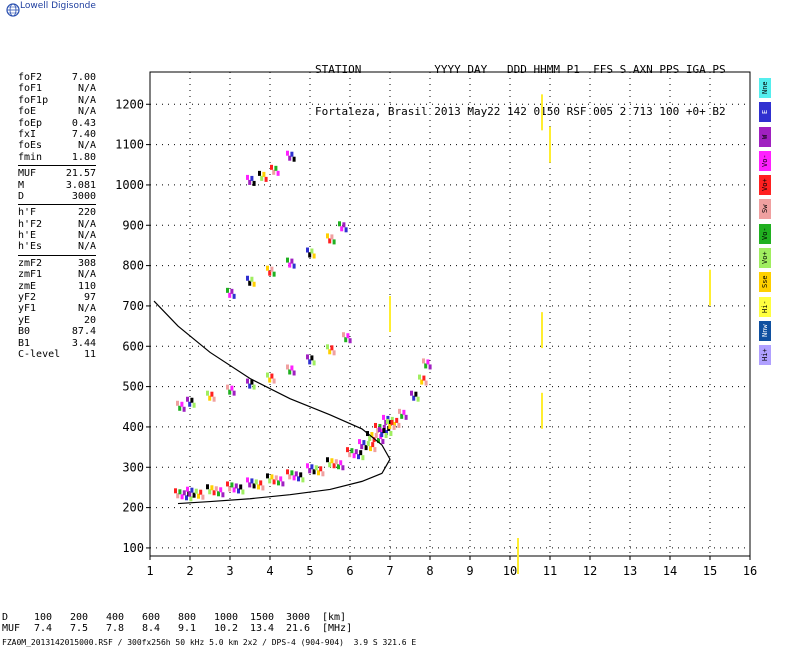 The image size is (800, 650). Describe the element at coordinates (43, 628) in the screenshot. I see `muf-value: 7.4` at that location.